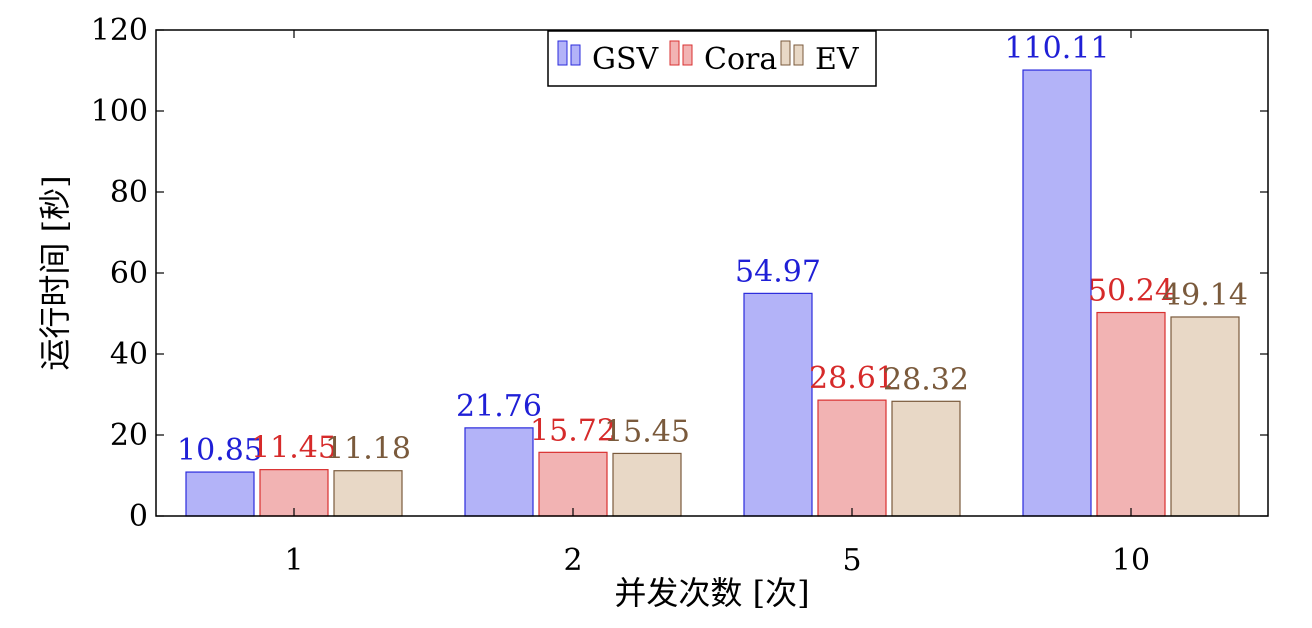 The image size is (1312, 628). Describe the element at coordinates (1131, 291) in the screenshot. I see `data-label-cora: 50.24` at that location.